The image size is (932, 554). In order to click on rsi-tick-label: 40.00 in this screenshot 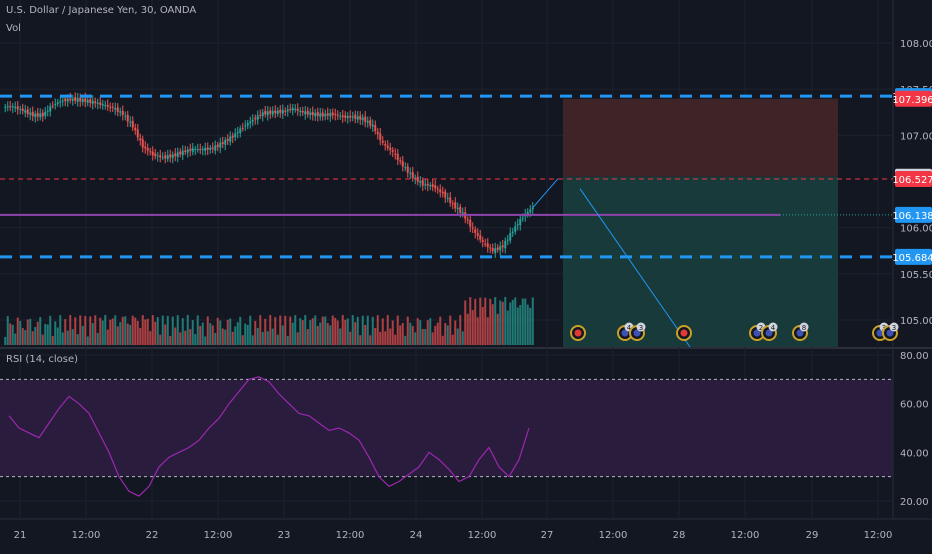, I will do `click(914, 453)`.